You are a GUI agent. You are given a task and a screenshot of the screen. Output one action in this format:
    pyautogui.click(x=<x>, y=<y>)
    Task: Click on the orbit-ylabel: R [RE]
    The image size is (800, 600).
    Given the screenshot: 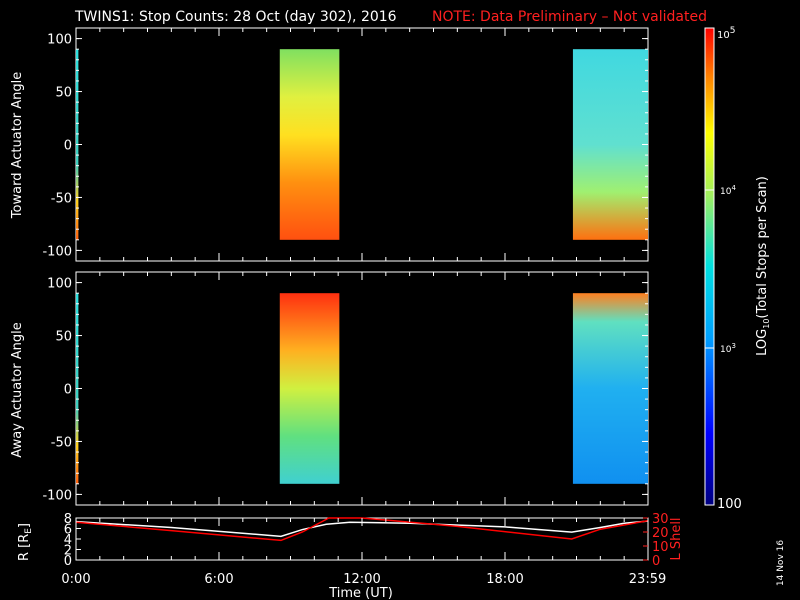 What is the action you would take?
    pyautogui.click(x=25, y=542)
    